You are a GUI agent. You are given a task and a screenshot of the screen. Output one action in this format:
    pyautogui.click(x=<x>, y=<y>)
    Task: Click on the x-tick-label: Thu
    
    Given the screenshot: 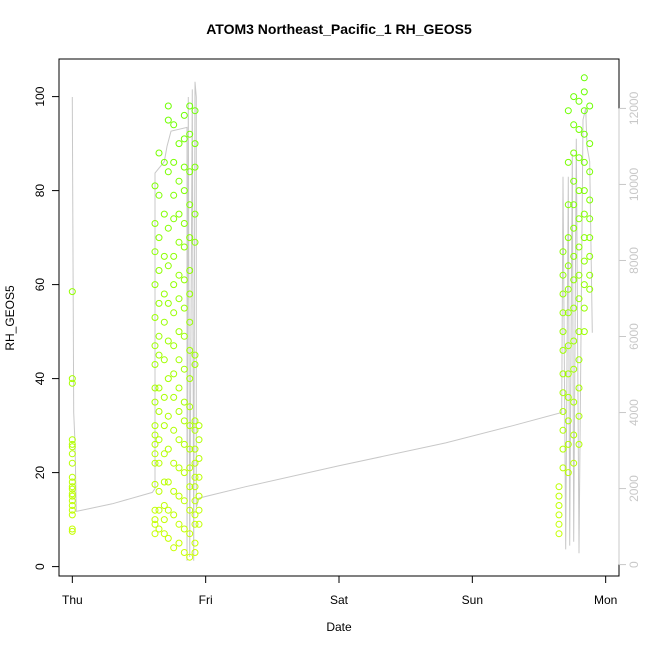 What is the action you would take?
    pyautogui.click(x=72, y=600)
    